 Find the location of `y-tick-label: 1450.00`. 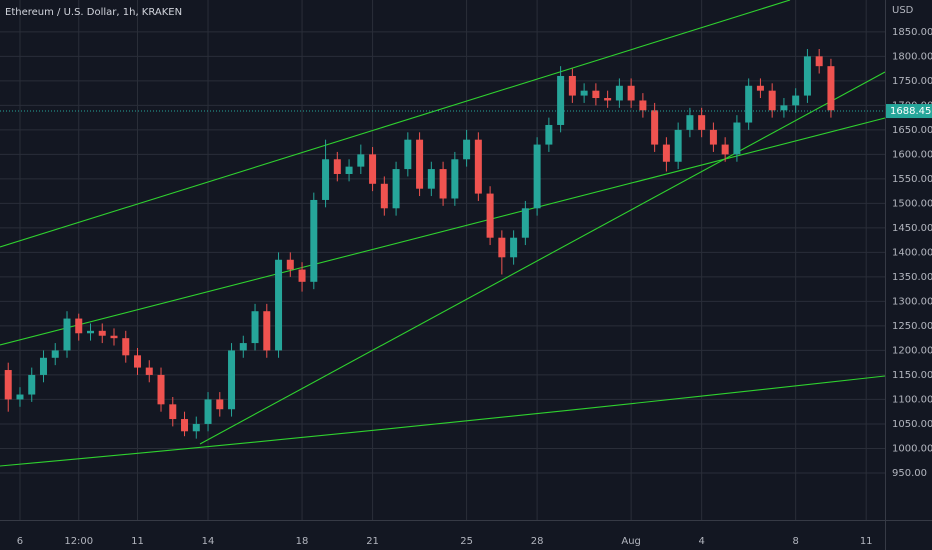

y-tick-label: 1450.00 is located at coordinates (912, 228).